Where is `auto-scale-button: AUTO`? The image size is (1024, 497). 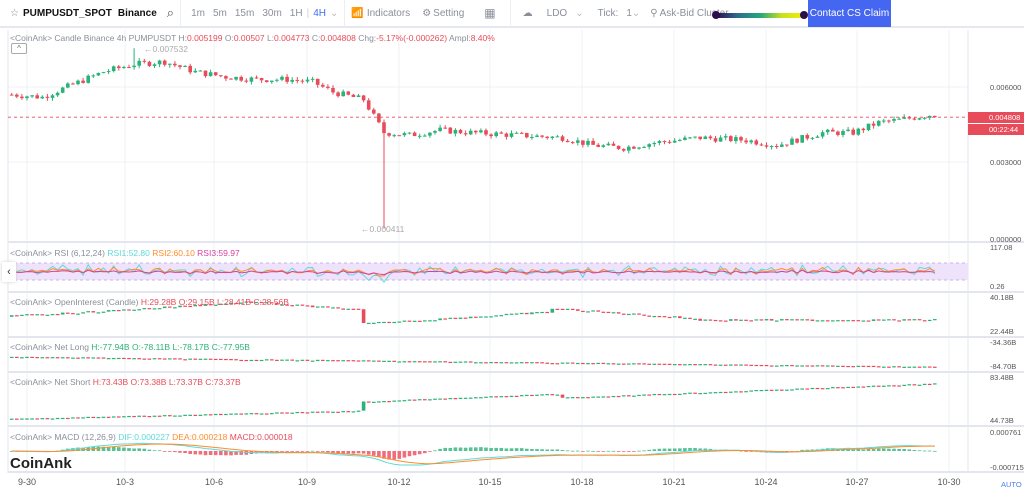
auto-scale-button: AUTO is located at coordinates (1011, 484).